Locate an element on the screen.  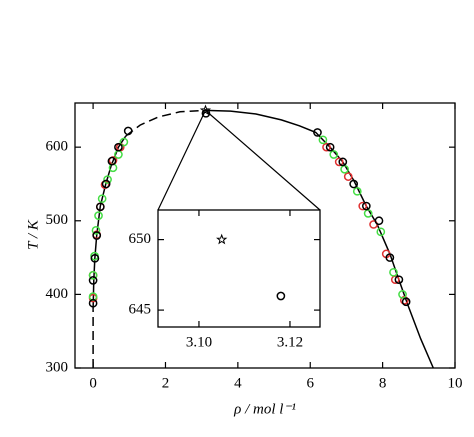
y-tick-label: 600 is located at coordinates (57, 147).